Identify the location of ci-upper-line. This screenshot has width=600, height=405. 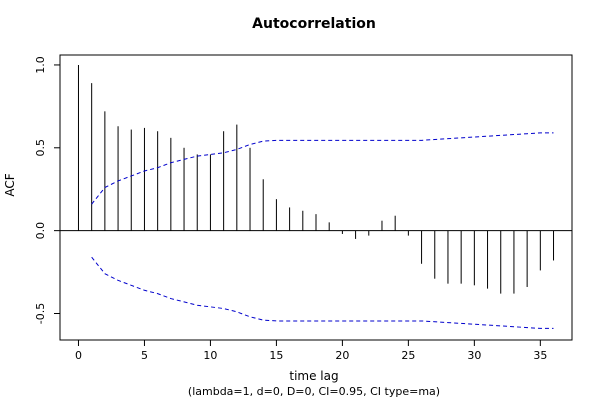
(322, 168).